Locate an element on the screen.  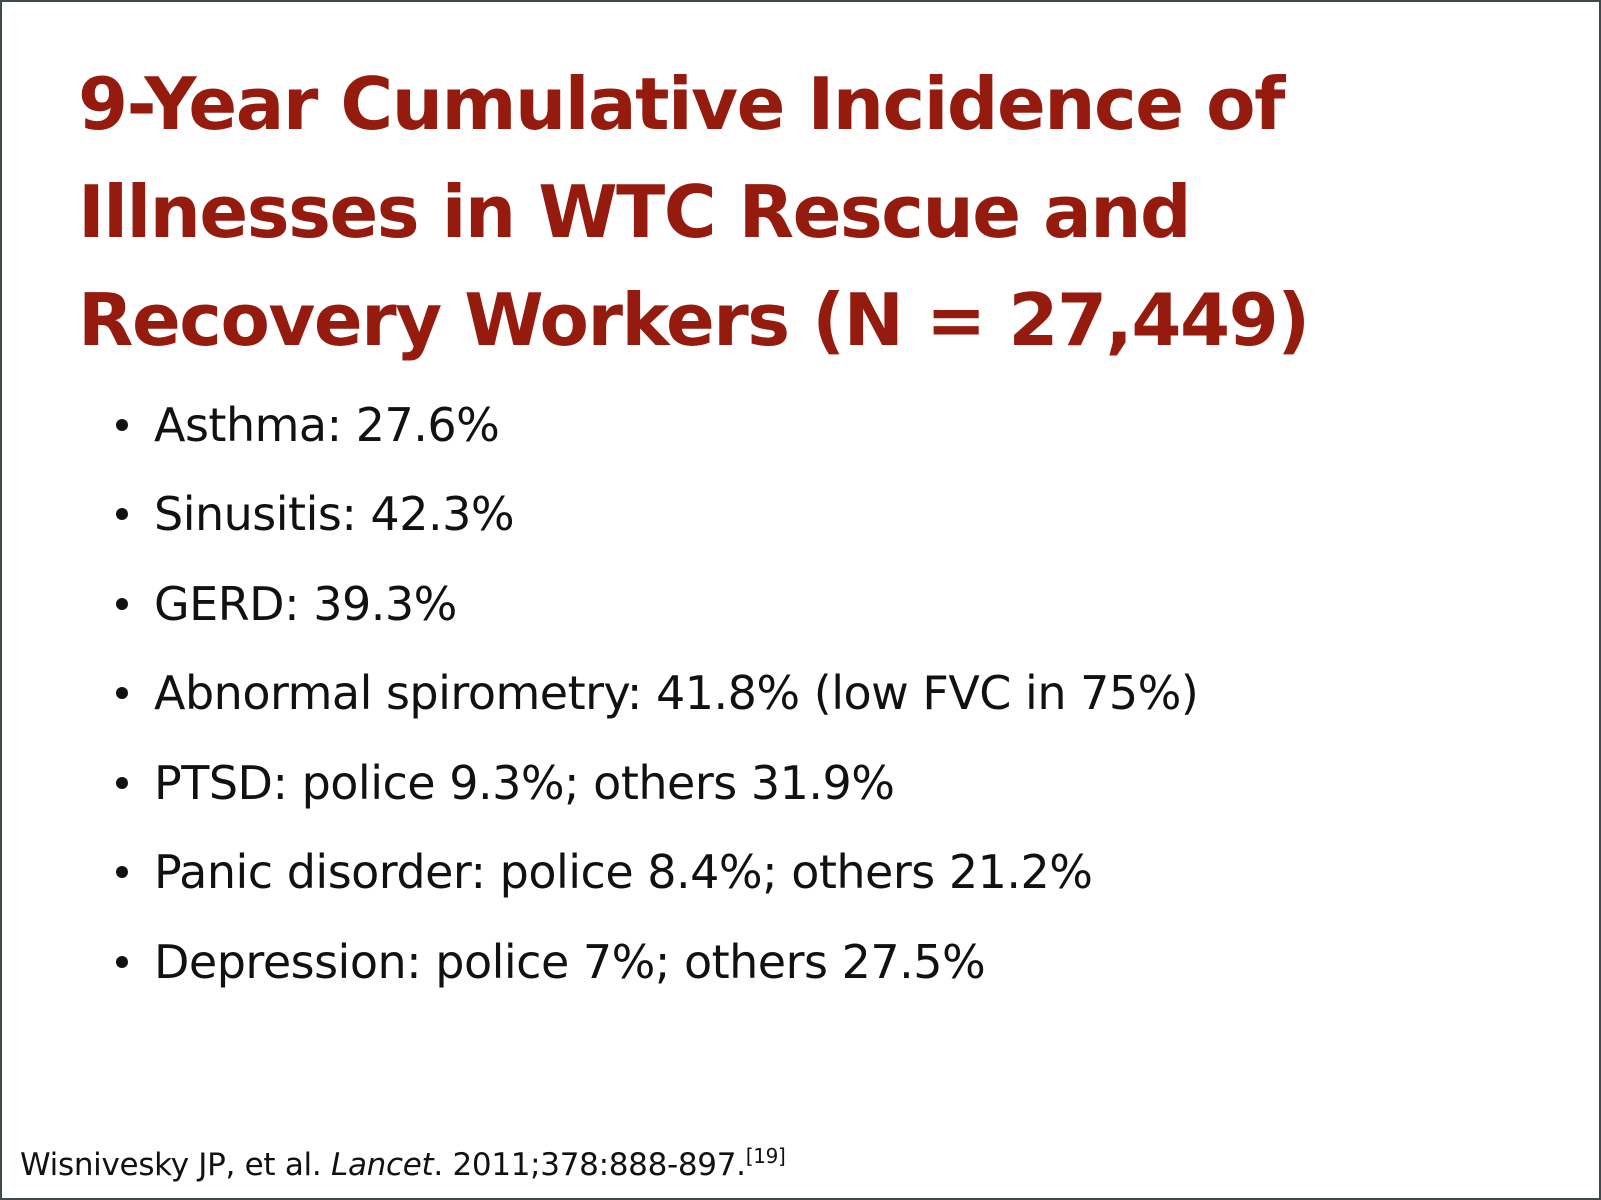
bullet-item-depression: Depression: police 7%; others 27.5% is located at coordinates (656, 962).